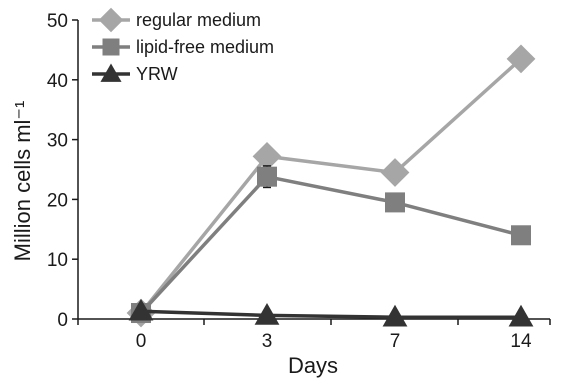 The height and width of the screenshot is (378, 579). I want to click on legend-item-0: regular medium, so click(176, 20).